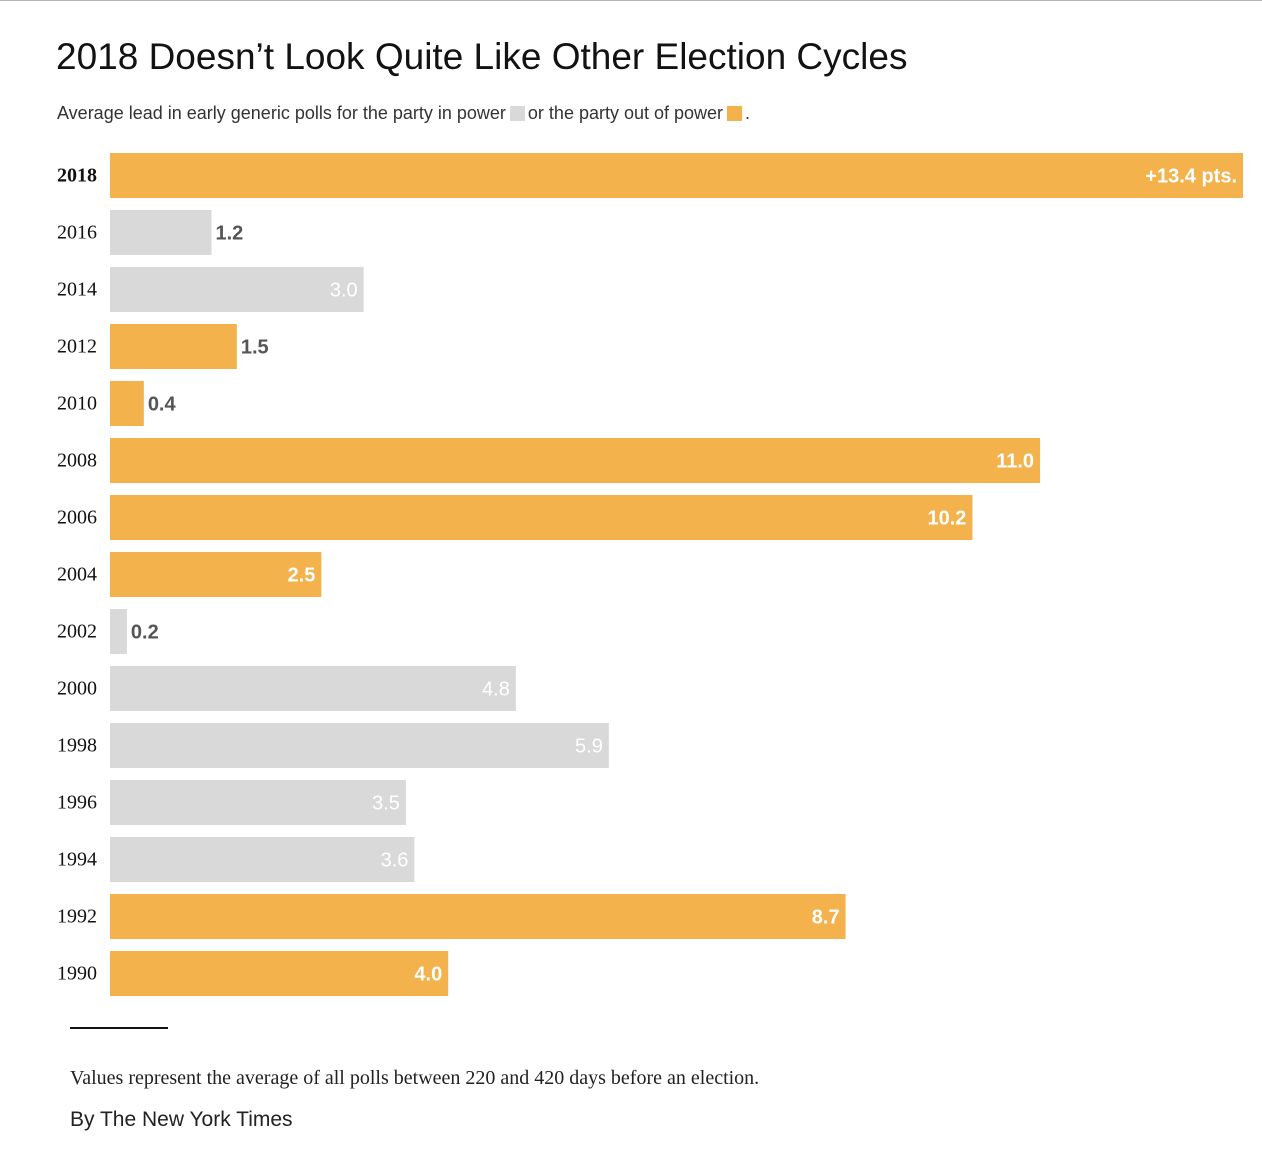 The width and height of the screenshot is (1262, 1152). I want to click on year-label-2000: 2000, so click(77, 689).